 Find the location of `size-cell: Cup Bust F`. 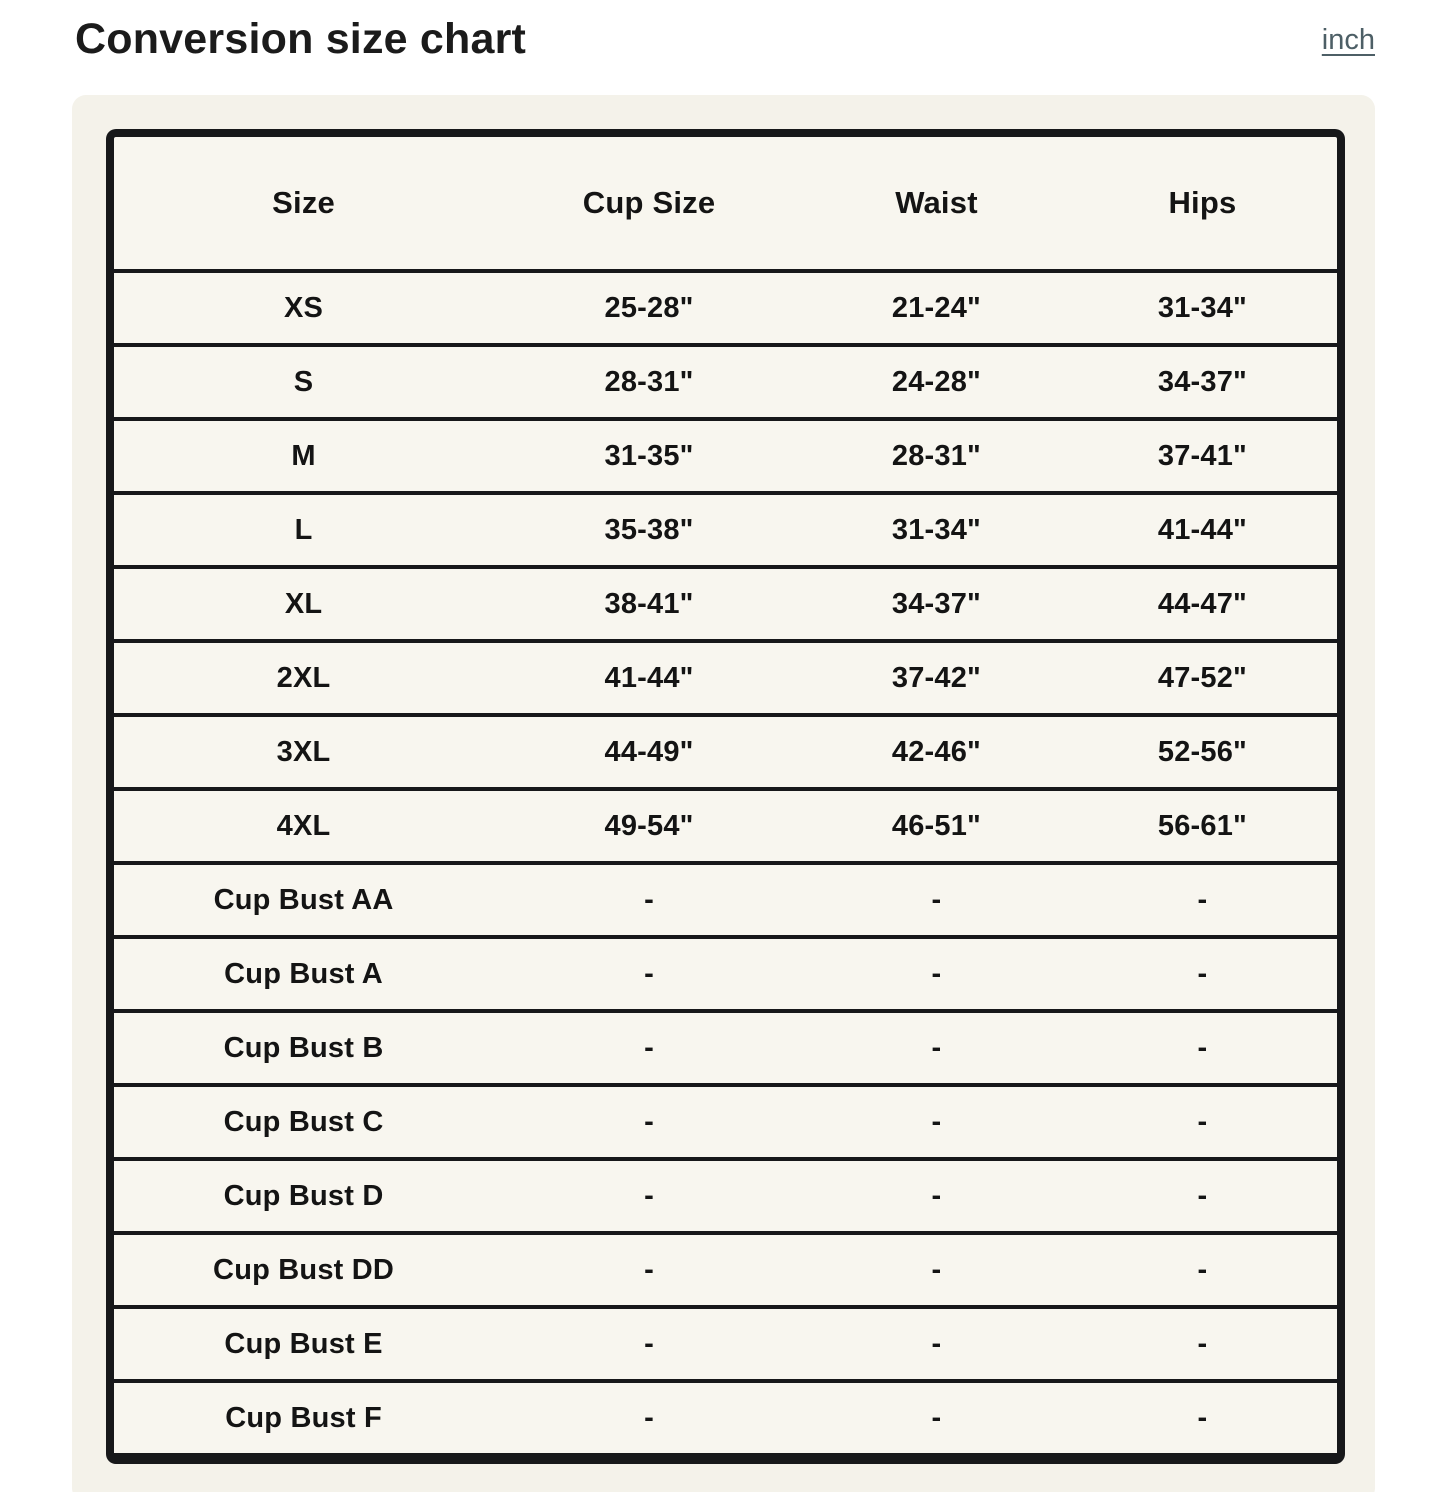

size-cell: Cup Bust F is located at coordinates (304, 1416).